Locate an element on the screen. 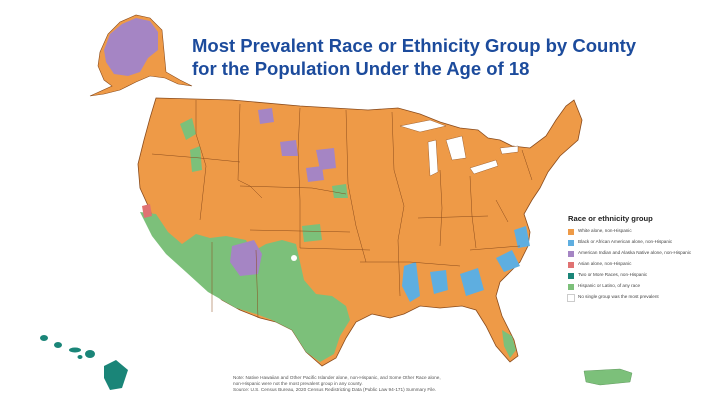 The image size is (720, 407). hawaii-oahu is located at coordinates (58, 345).